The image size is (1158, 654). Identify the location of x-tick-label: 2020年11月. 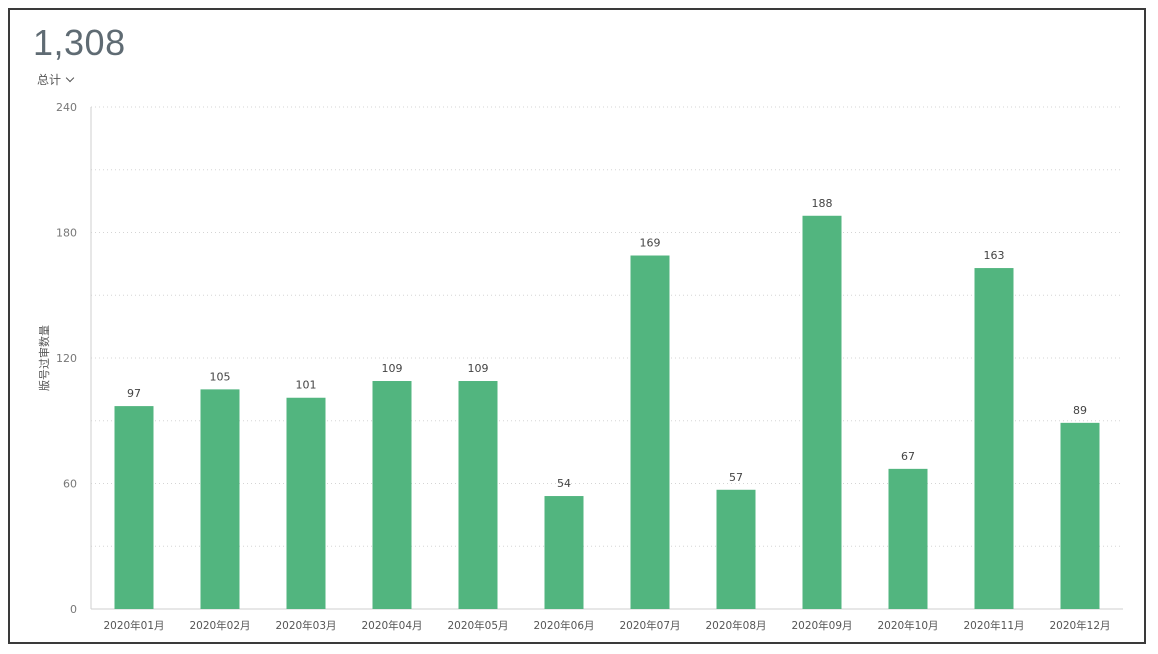
(993, 625).